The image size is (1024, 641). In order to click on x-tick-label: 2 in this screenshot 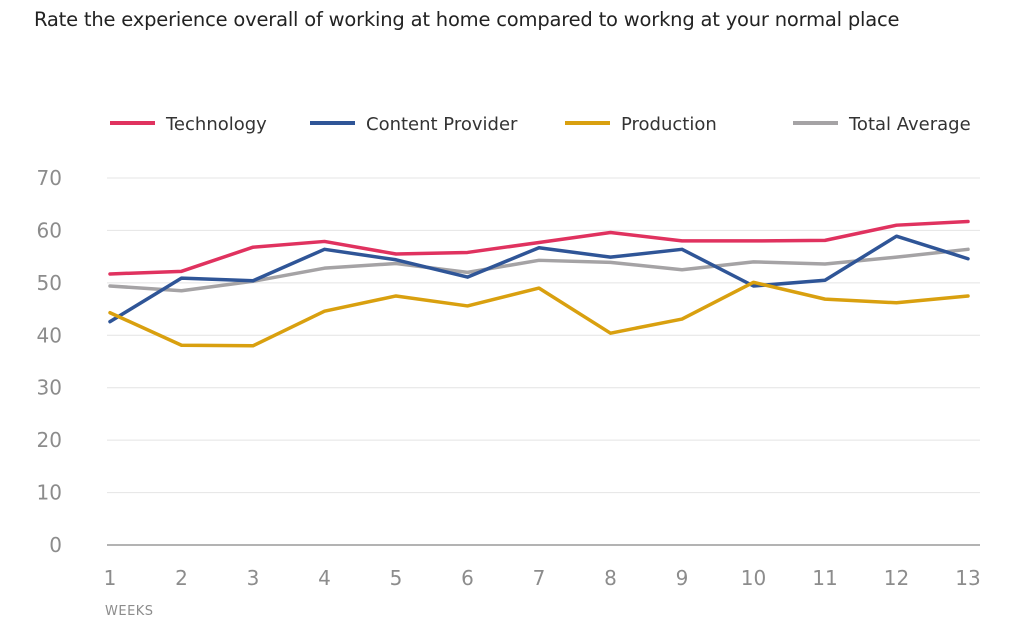, I will do `click(181, 578)`.